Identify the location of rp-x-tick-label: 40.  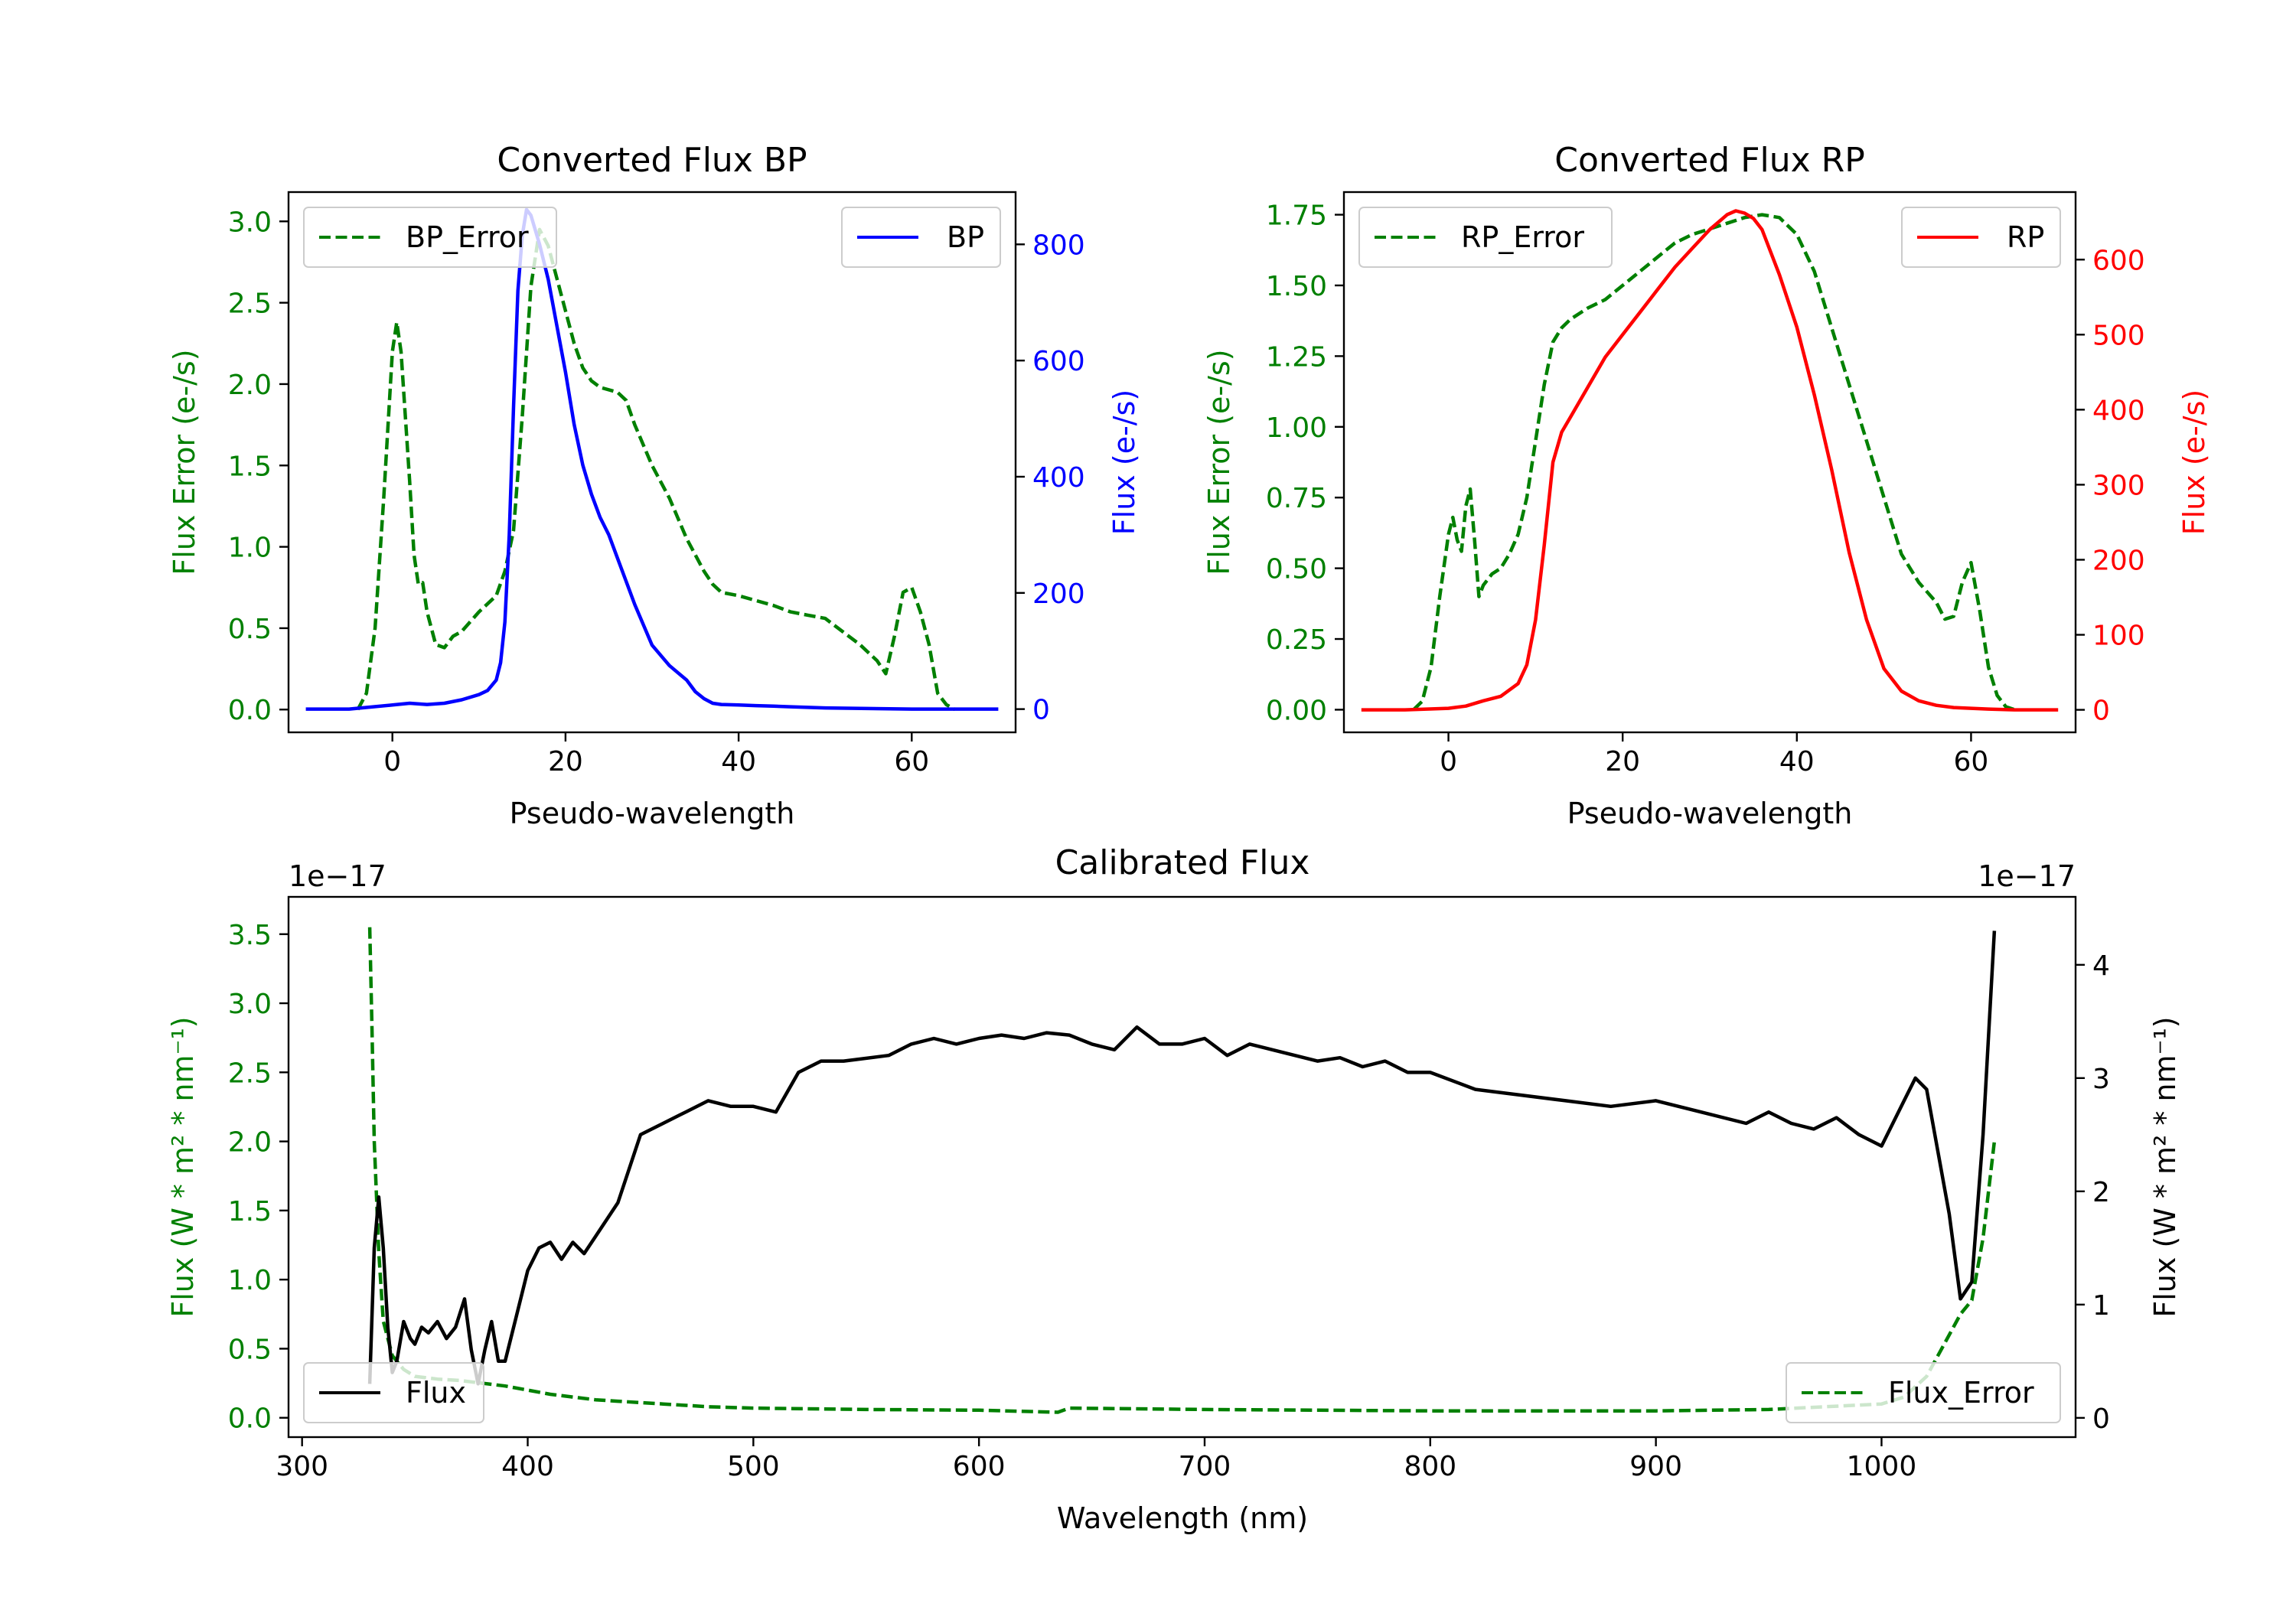
(1797, 761).